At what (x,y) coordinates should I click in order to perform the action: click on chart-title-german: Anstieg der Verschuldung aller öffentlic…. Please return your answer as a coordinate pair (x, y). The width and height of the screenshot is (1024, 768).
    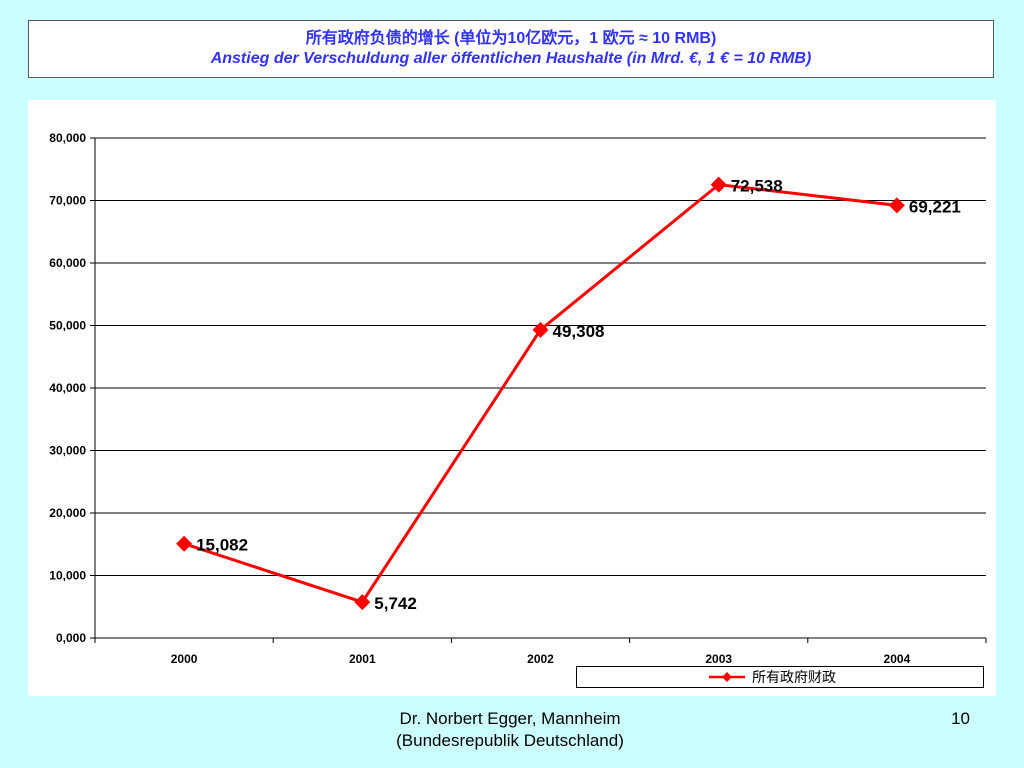
    Looking at the image, I should click on (511, 58).